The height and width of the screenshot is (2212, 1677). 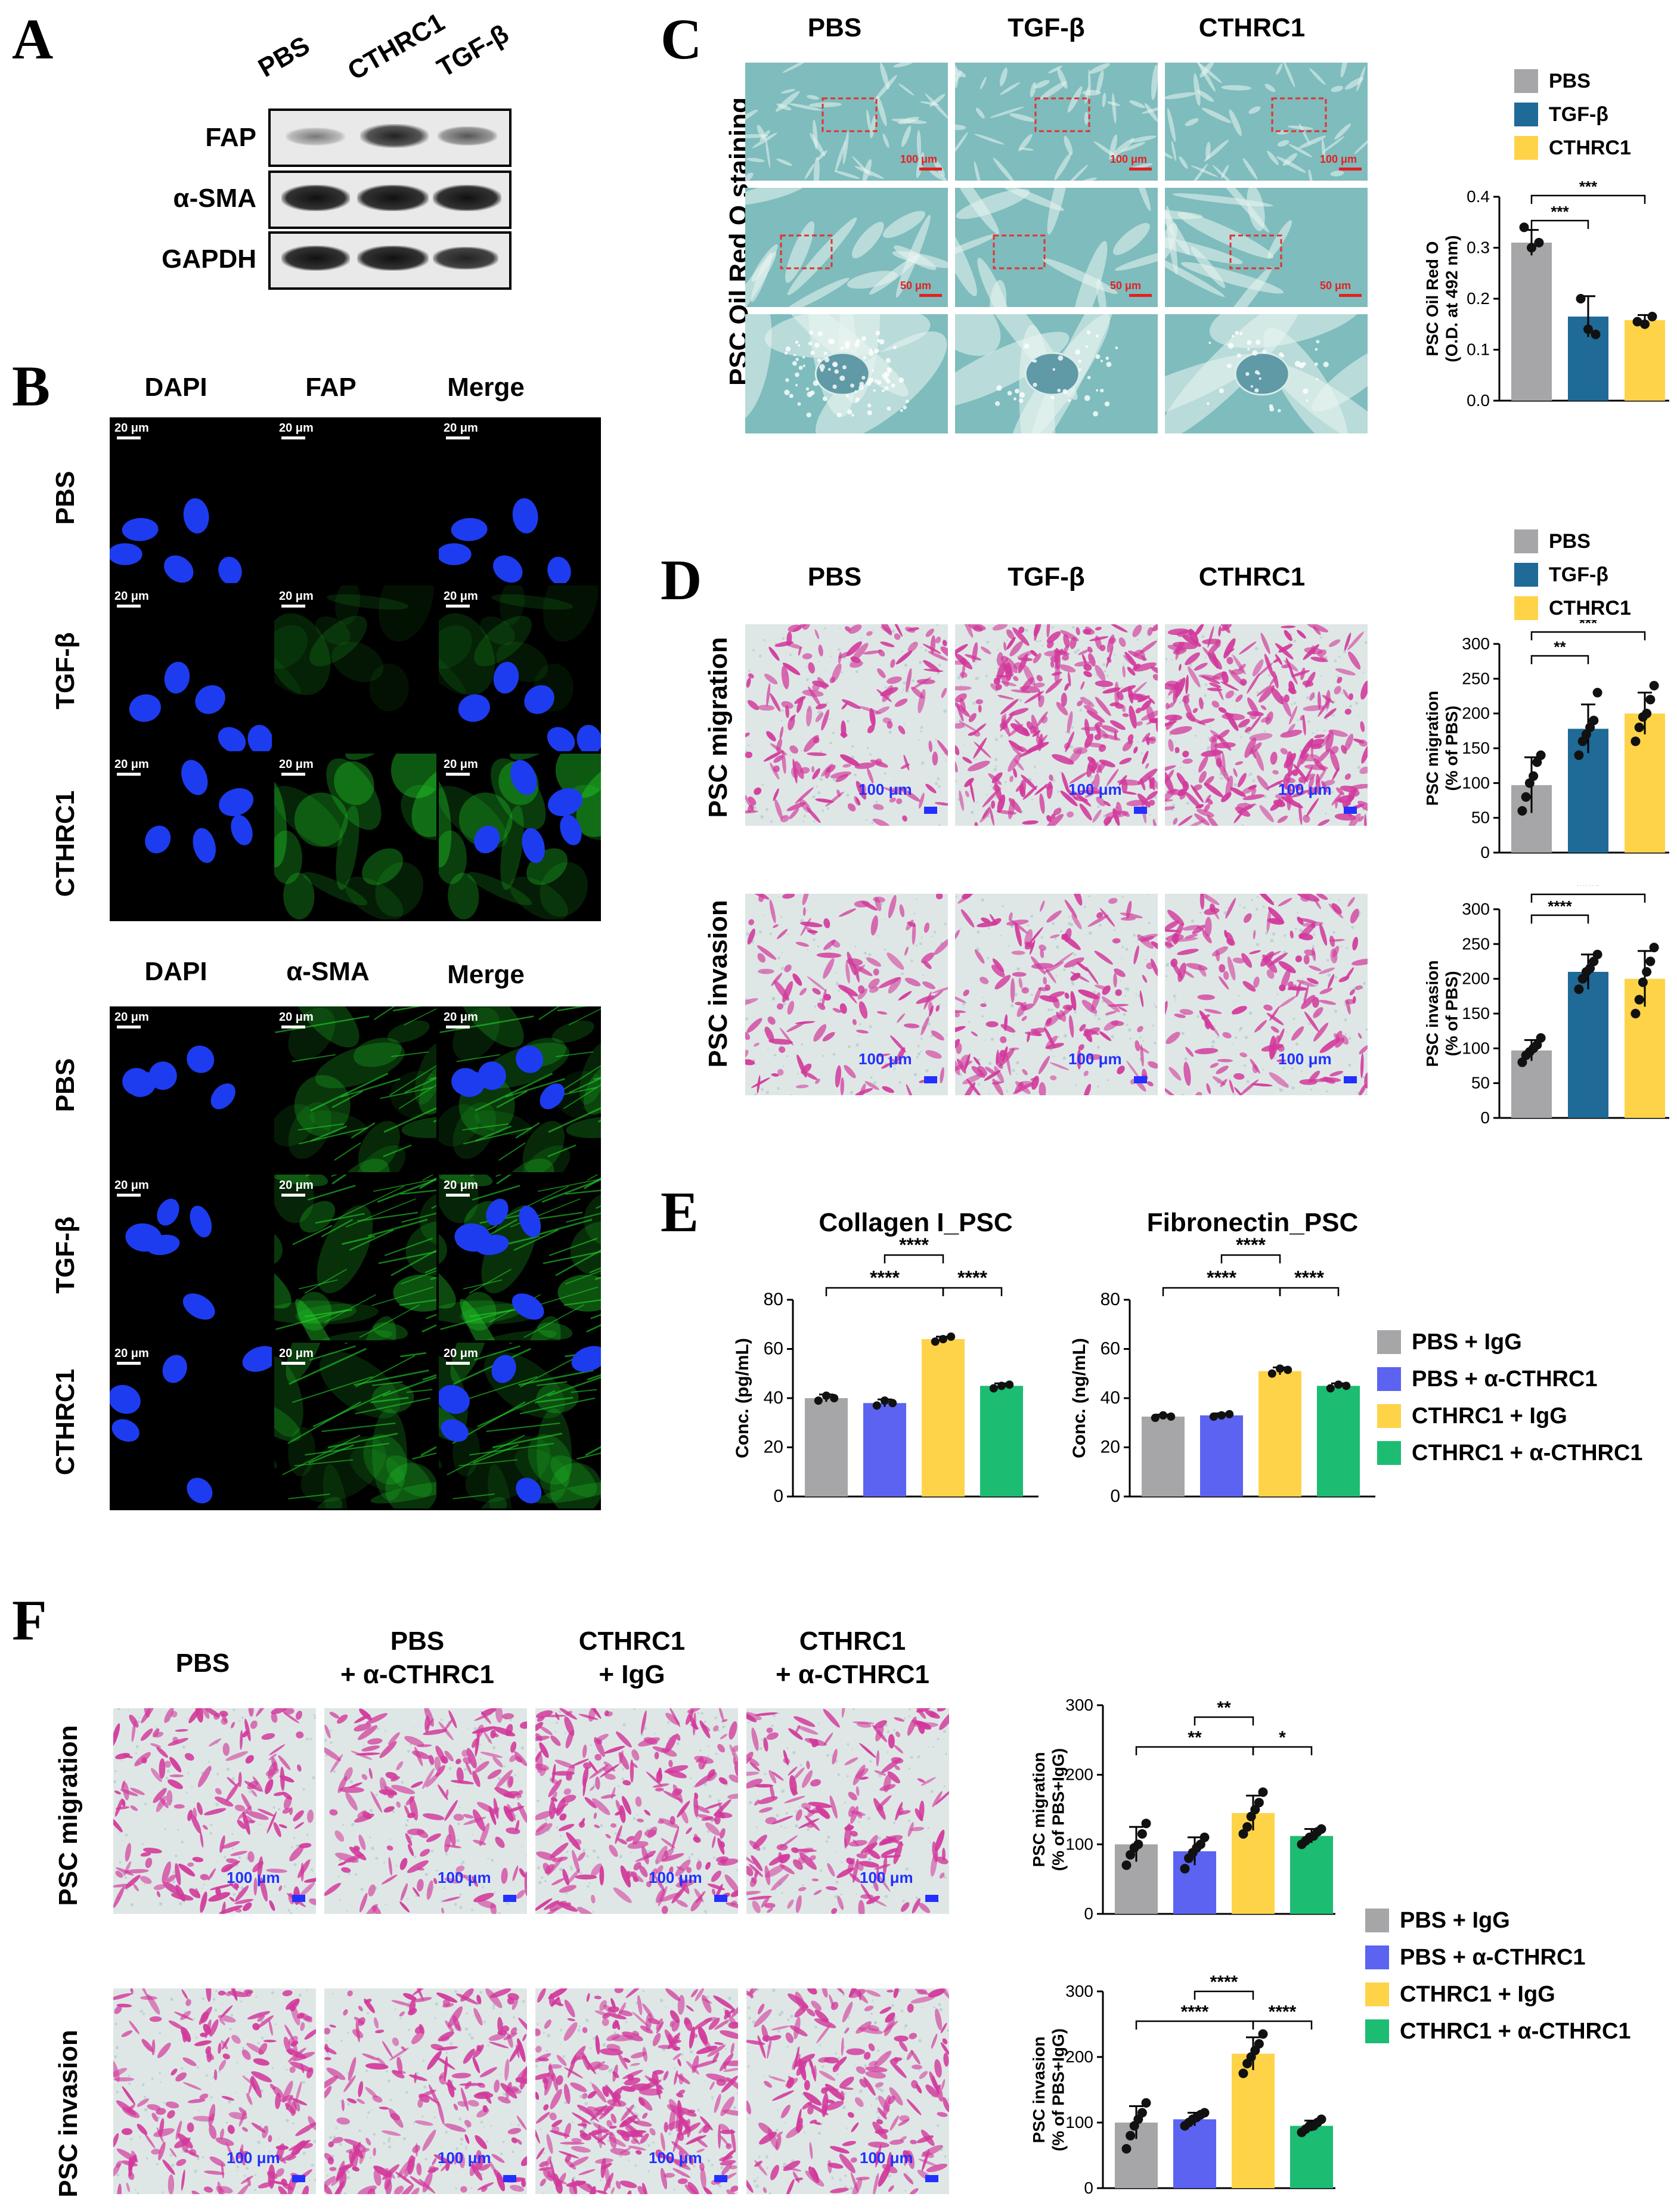 I want to click on col-header-f-pbs-anti: PBS+ α-CTHRC1, so click(x=417, y=1658).